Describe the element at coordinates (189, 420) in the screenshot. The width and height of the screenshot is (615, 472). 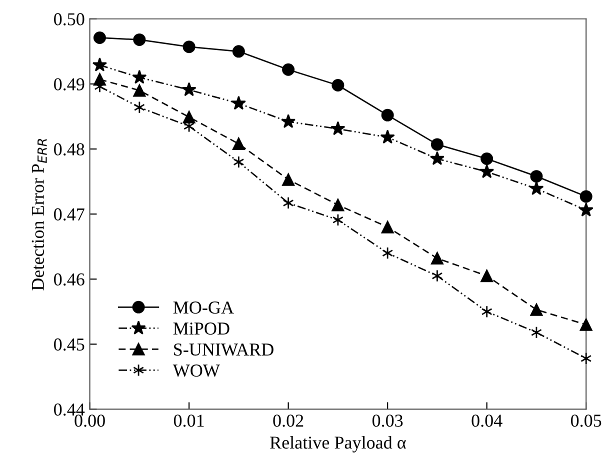
I see `x-tick-label: 0.01` at that location.